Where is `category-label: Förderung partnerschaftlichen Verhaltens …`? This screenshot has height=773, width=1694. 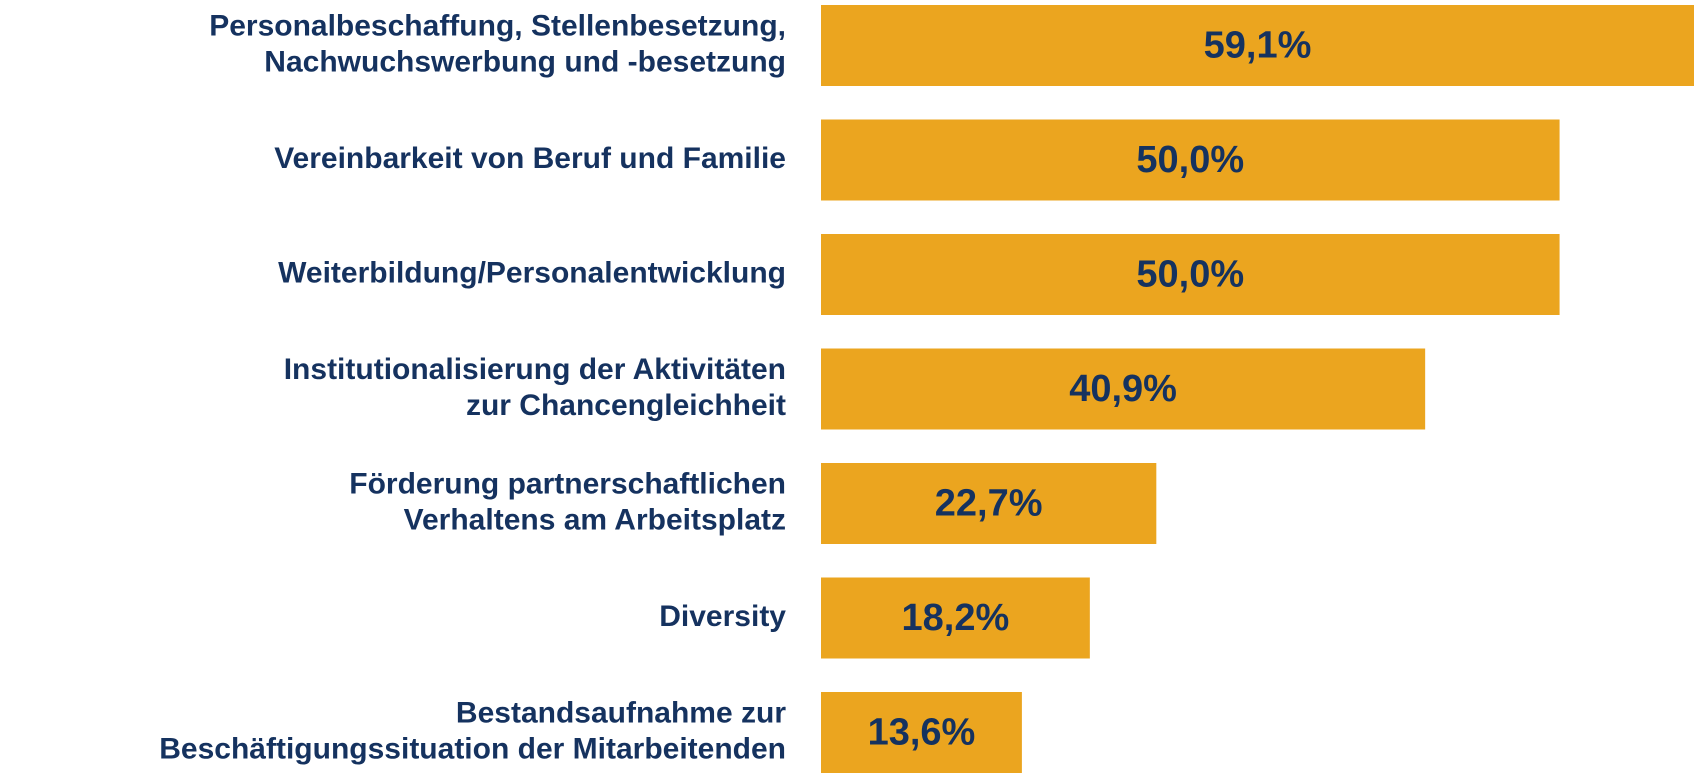
category-label: Förderung partnerschaftlichen Verhaltens … is located at coordinates (567, 501).